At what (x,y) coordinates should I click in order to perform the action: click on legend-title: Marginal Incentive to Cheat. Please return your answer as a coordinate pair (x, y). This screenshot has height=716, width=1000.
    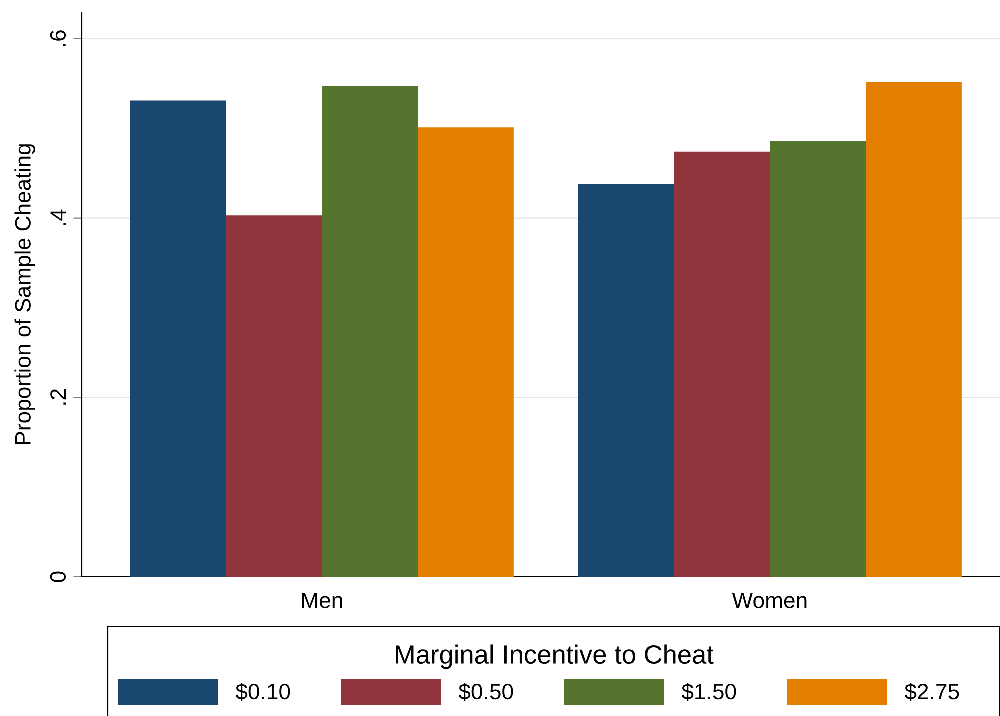
    Looking at the image, I should click on (555, 657).